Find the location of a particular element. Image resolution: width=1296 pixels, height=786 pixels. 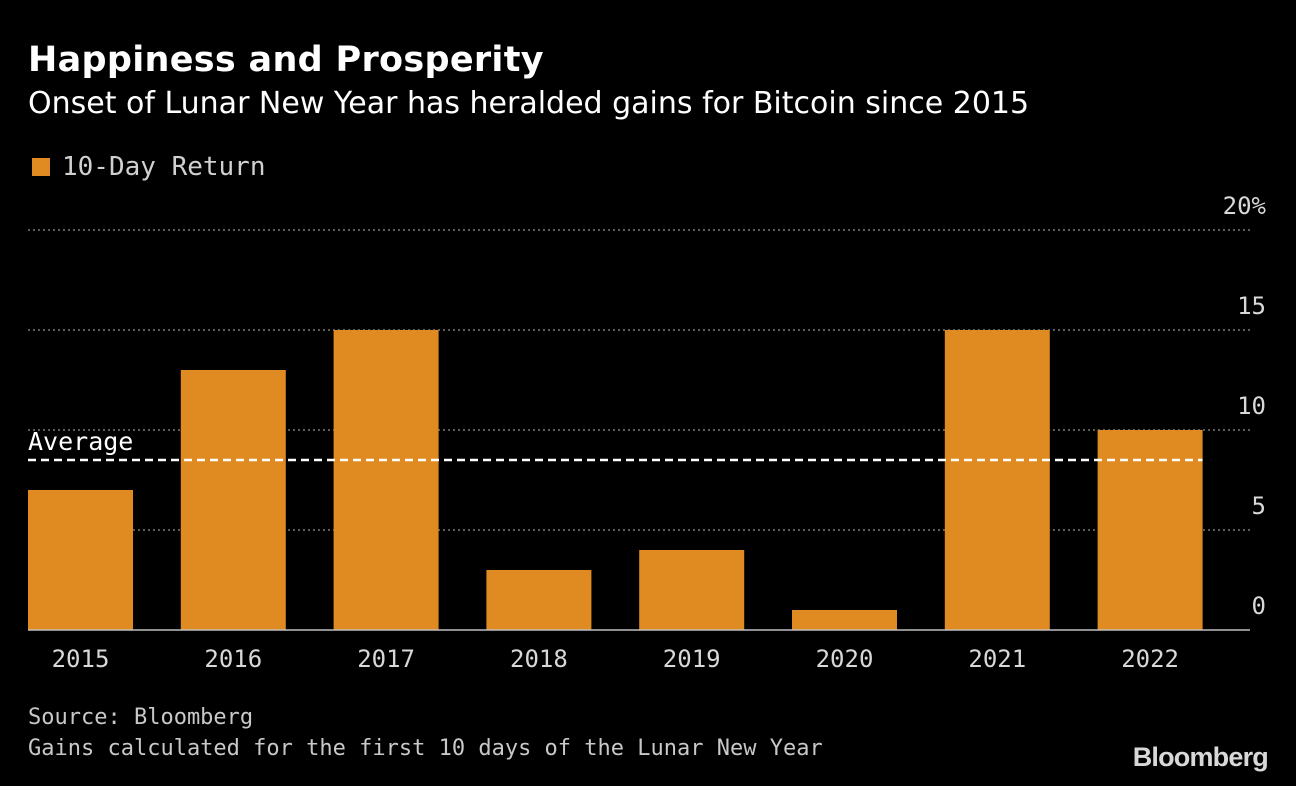

y-tick-label: 20% is located at coordinates (1245, 206).